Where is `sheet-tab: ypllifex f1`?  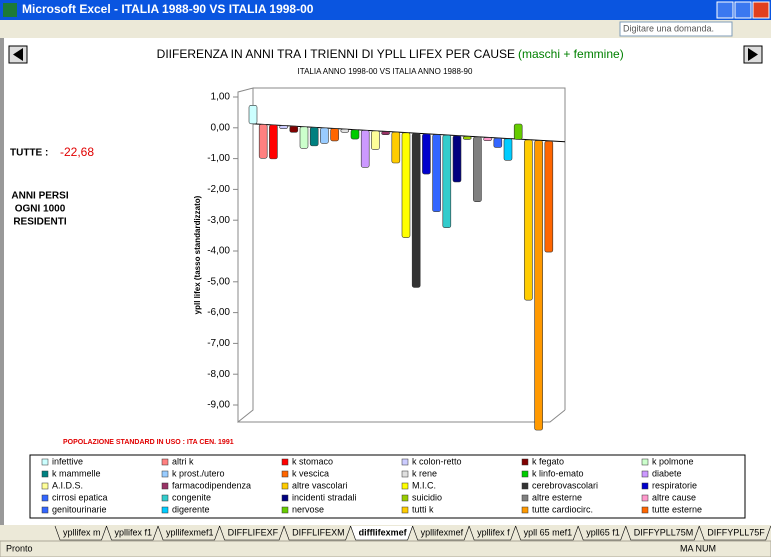 sheet-tab: ypllifex f1 is located at coordinates (134, 532).